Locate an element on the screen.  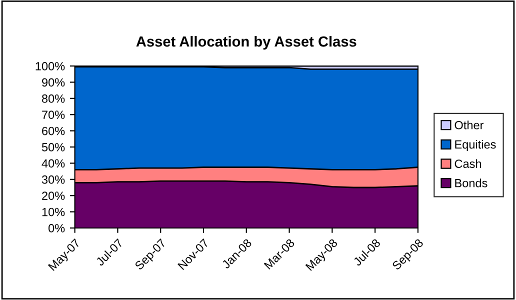
y-tick-label: 70% is located at coordinates (53, 114).